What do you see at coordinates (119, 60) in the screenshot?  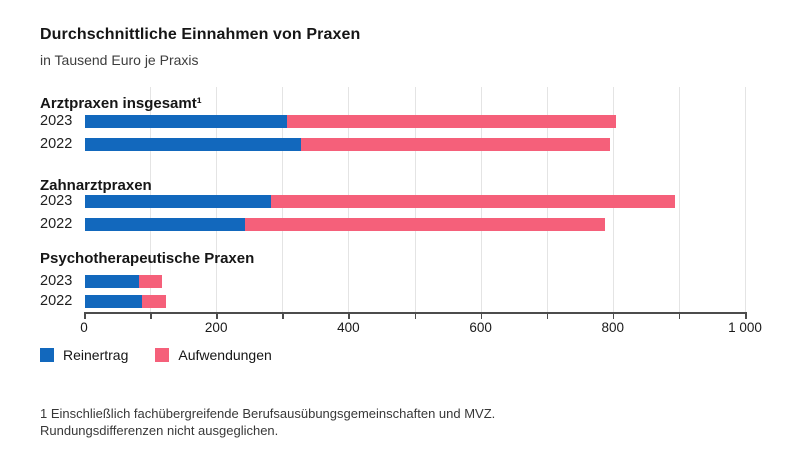 I see `chart-subtitle: in Tausend Euro je Praxis` at bounding box center [119, 60].